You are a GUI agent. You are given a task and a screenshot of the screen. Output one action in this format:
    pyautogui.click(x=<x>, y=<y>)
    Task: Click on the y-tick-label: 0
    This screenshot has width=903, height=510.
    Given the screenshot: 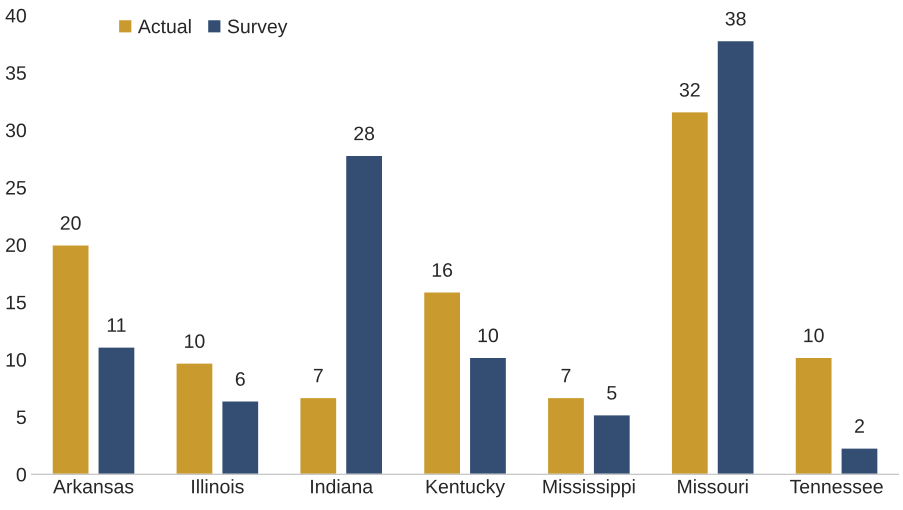 What is the action you would take?
    pyautogui.click(x=21, y=475)
    